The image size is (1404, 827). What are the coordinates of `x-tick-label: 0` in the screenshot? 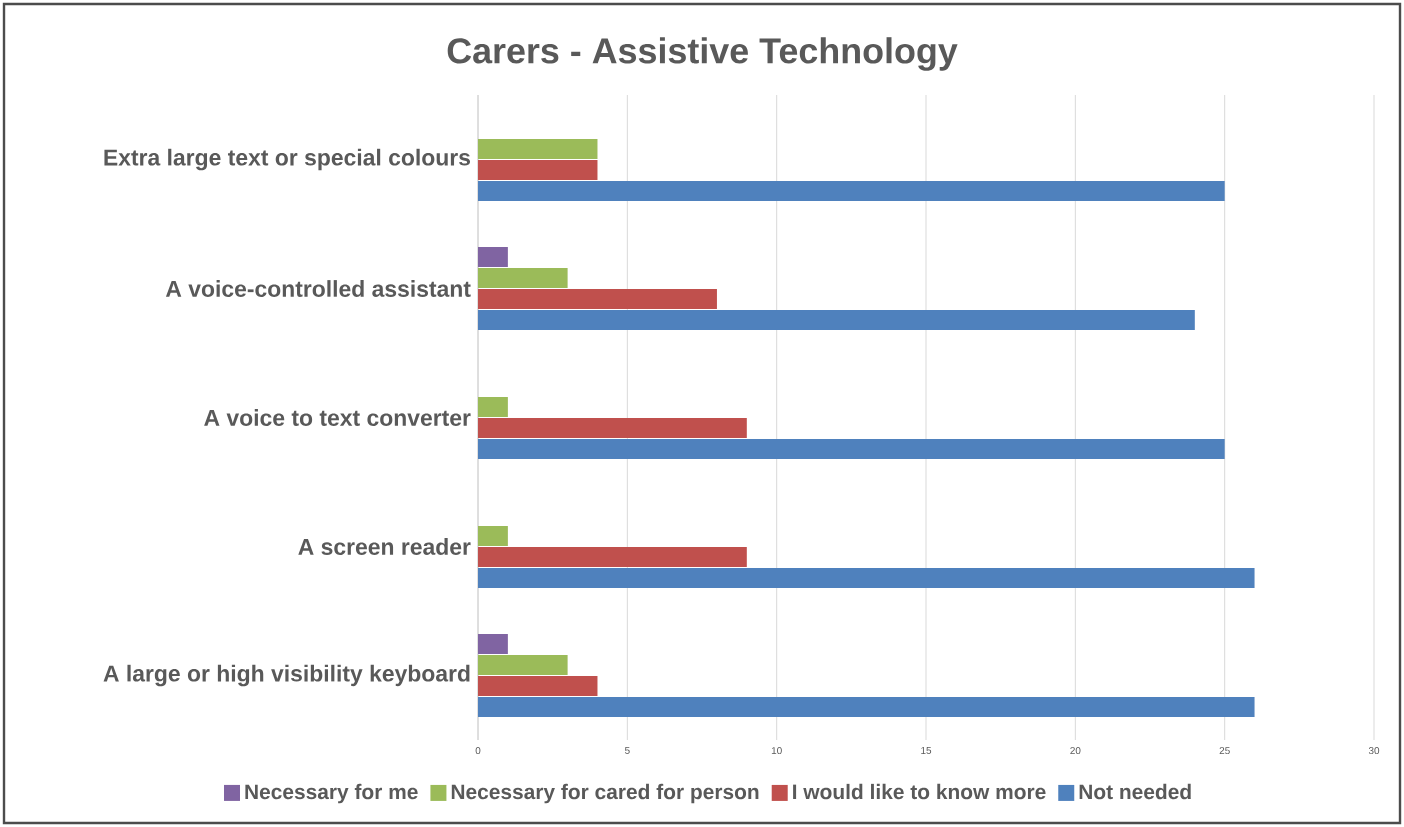 It's located at (478, 751).